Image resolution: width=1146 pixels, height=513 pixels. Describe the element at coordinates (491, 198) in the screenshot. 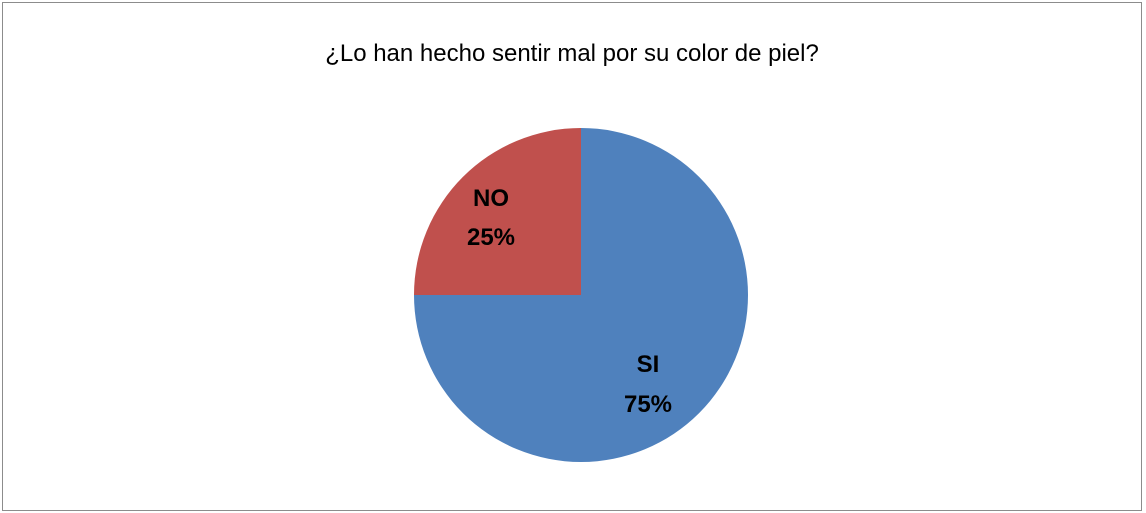

I see `slice-label-no-name: NO` at that location.